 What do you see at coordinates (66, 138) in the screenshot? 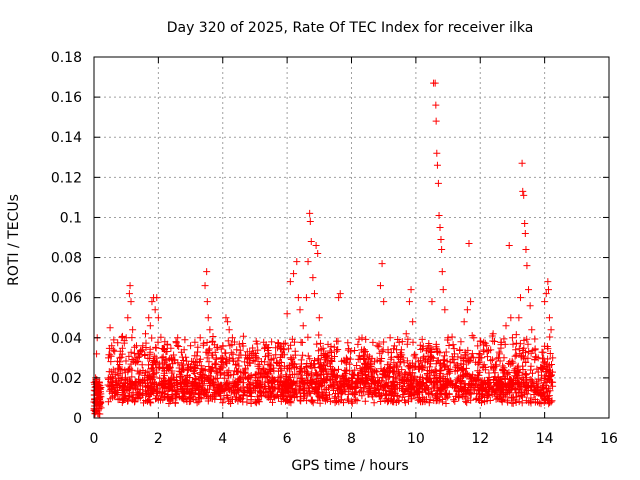
I see `y-tick-label: 0.14` at bounding box center [66, 138].